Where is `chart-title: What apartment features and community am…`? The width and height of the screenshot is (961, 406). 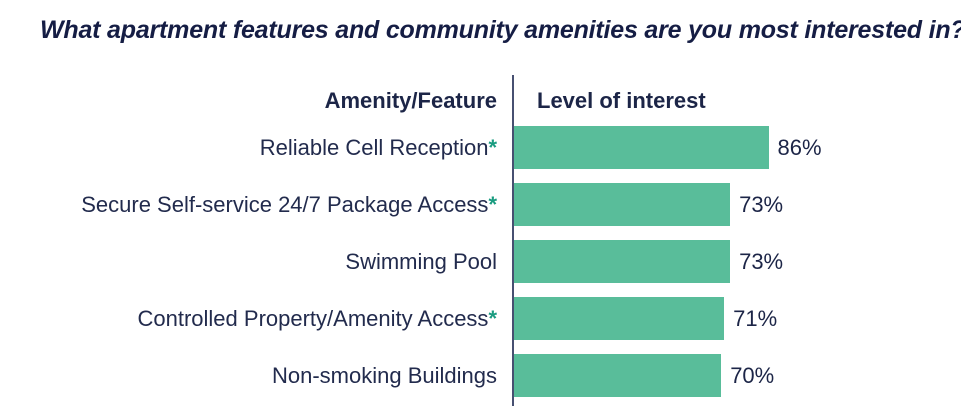 chart-title: What apartment features and community am… is located at coordinates (500, 30).